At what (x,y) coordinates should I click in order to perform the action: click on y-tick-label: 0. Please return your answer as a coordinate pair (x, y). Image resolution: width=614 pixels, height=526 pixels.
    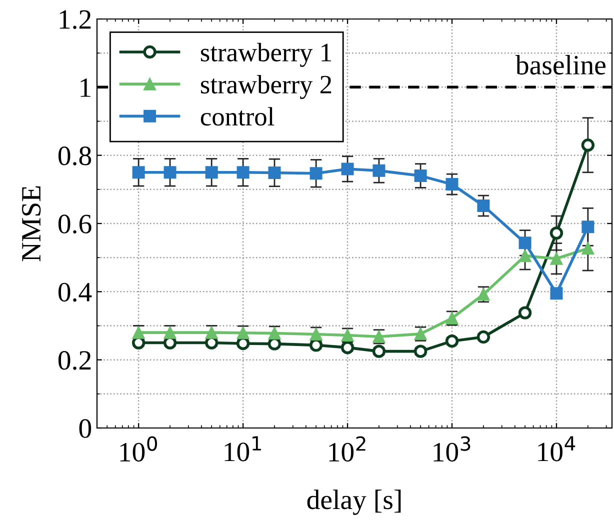
    Looking at the image, I should click on (85, 428).